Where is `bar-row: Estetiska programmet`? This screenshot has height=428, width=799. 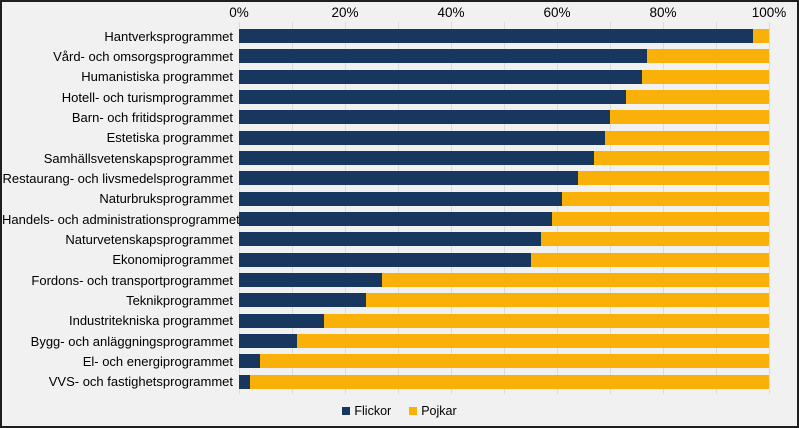 bar-row: Estetiska programmet is located at coordinates (399, 138).